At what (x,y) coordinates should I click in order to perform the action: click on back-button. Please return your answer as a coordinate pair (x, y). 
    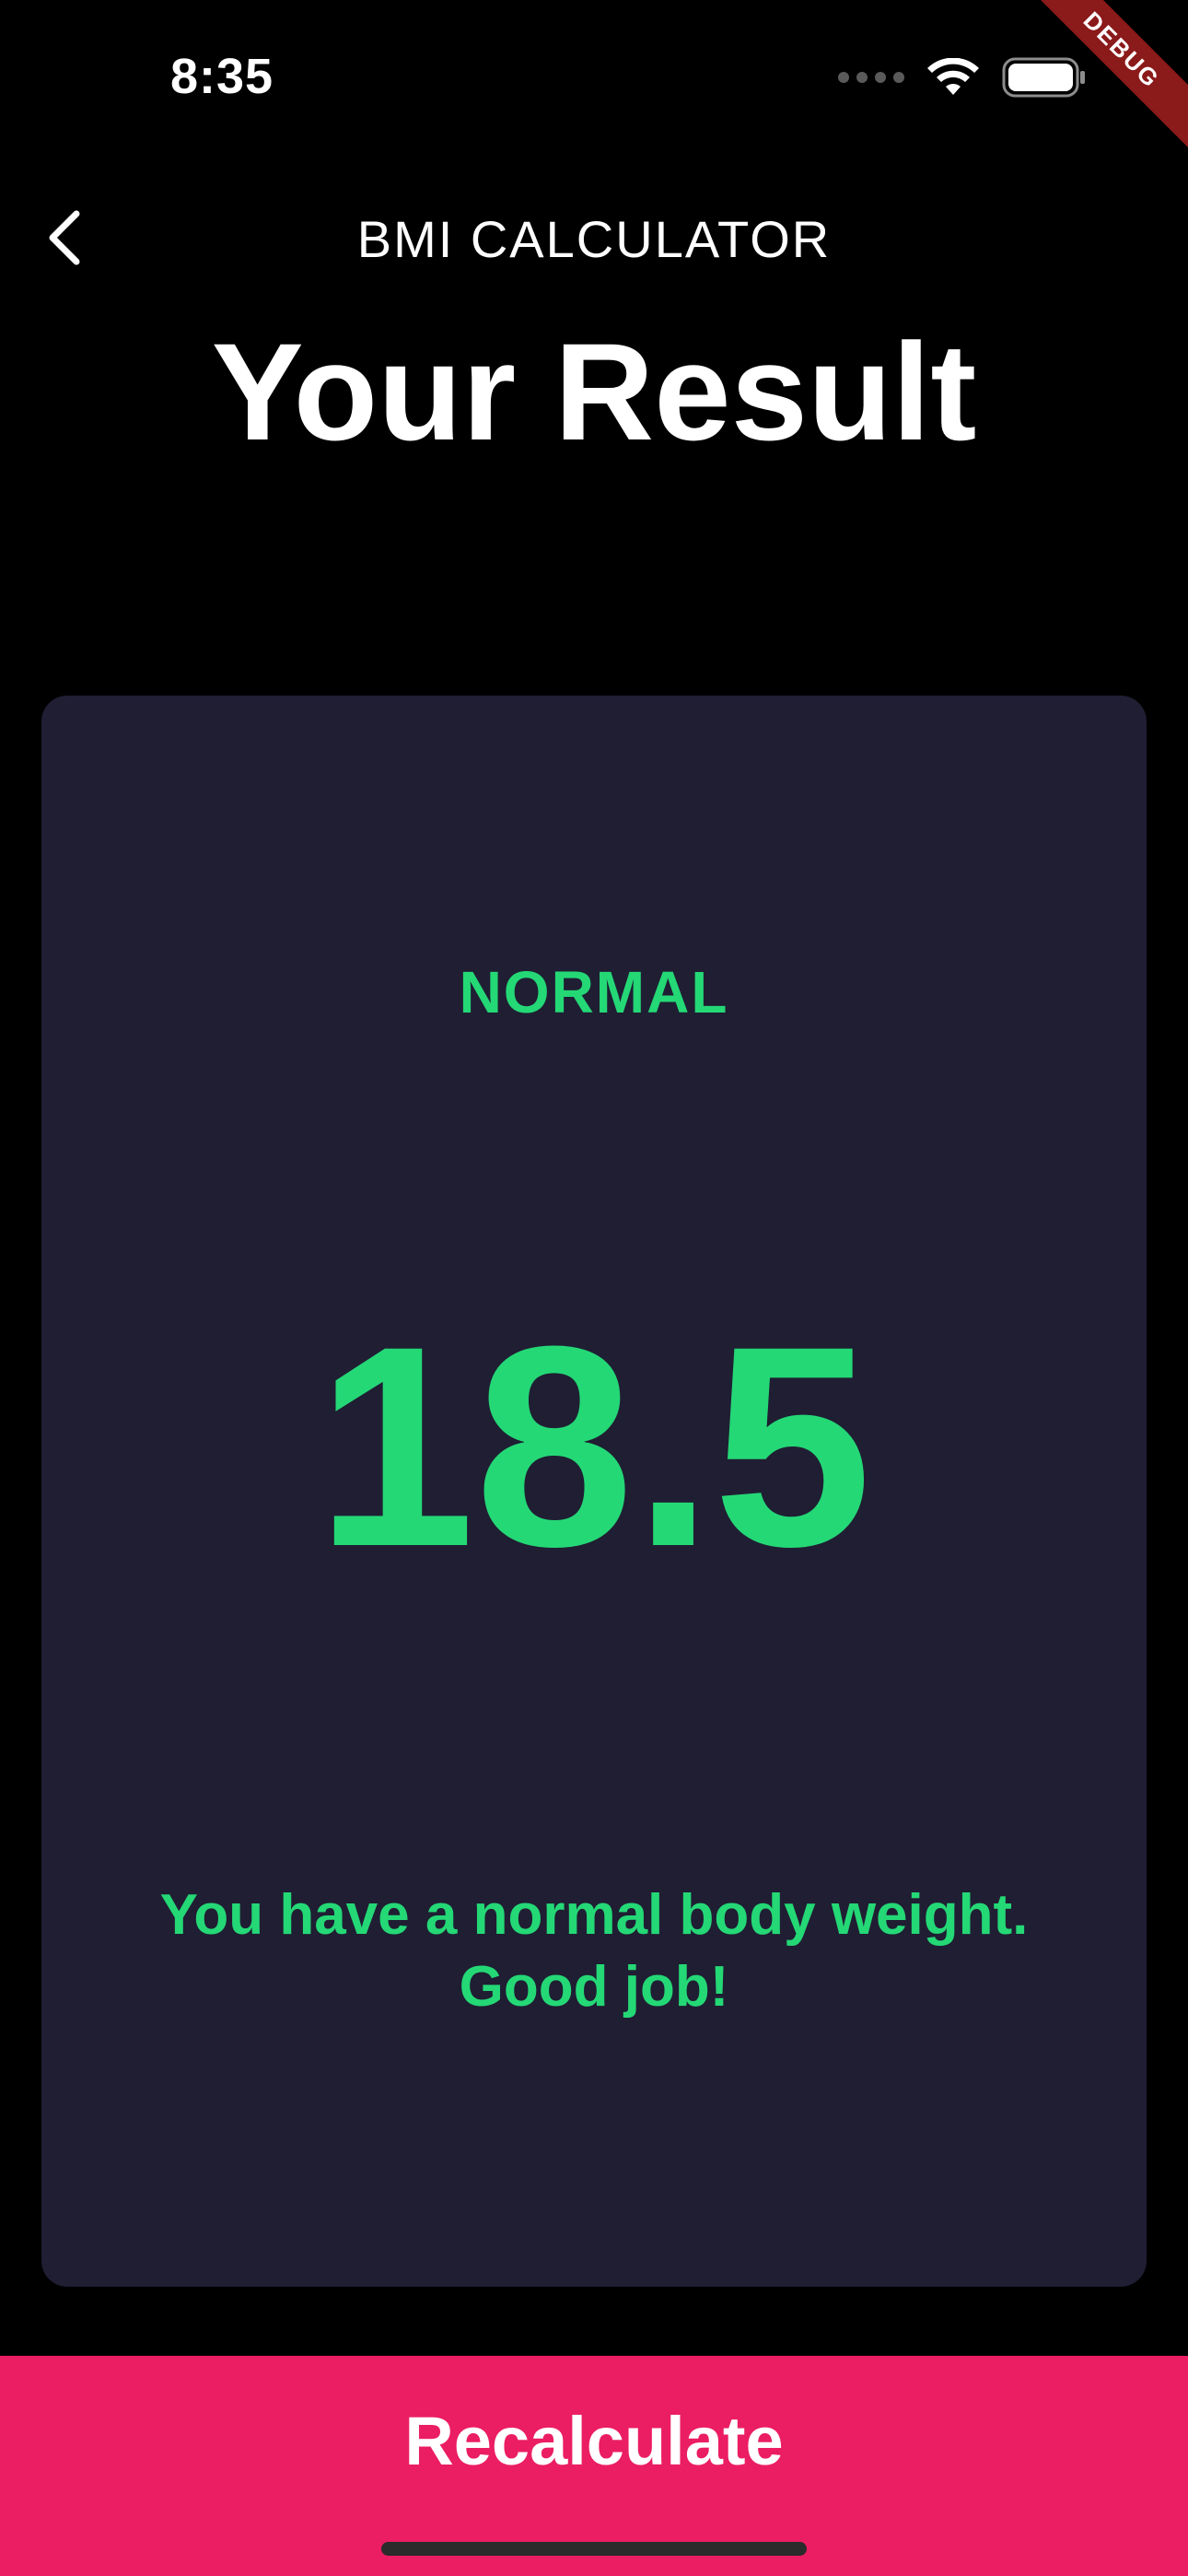
    Looking at the image, I should click on (65, 237).